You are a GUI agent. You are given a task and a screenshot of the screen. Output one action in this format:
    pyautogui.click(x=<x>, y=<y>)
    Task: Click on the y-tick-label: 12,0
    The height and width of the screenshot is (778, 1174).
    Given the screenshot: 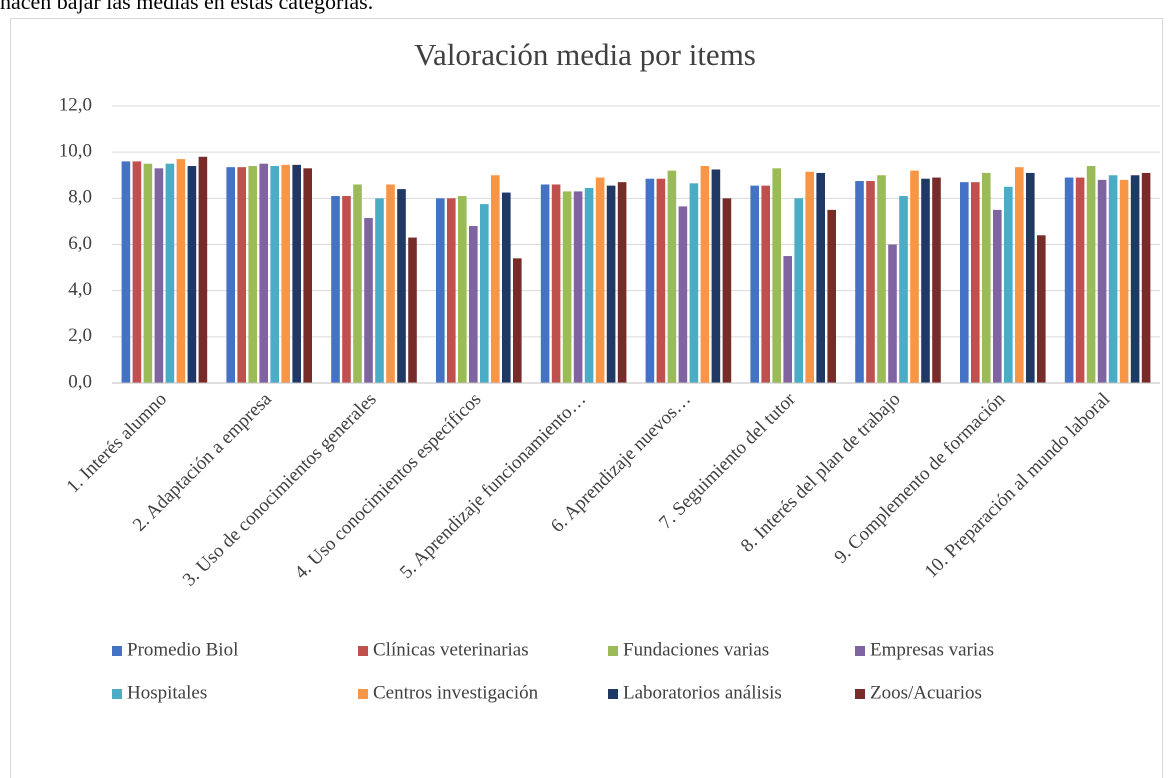 What is the action you would take?
    pyautogui.click(x=75, y=104)
    